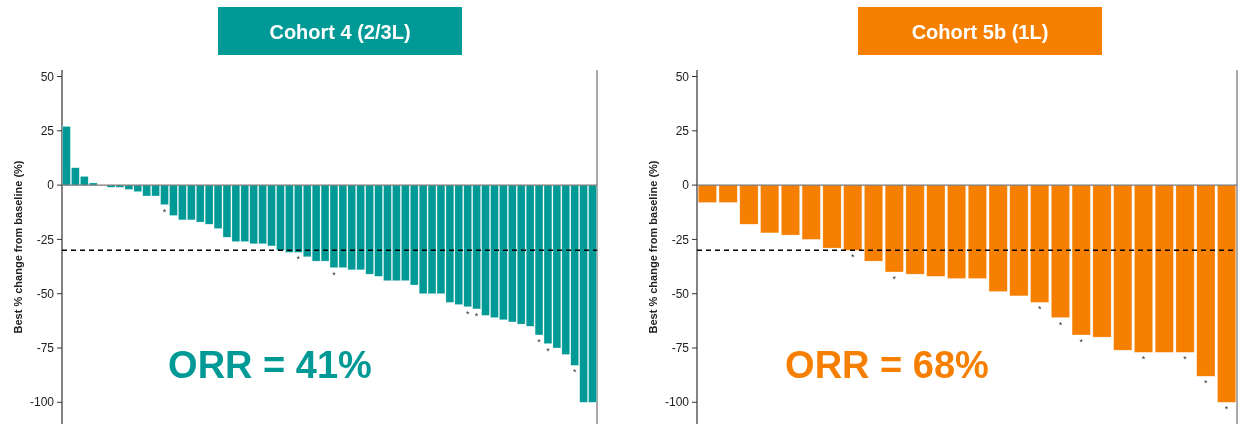 This screenshot has width=1245, height=426. I want to click on chart-title: Cohort 5b (1L), so click(980, 32).